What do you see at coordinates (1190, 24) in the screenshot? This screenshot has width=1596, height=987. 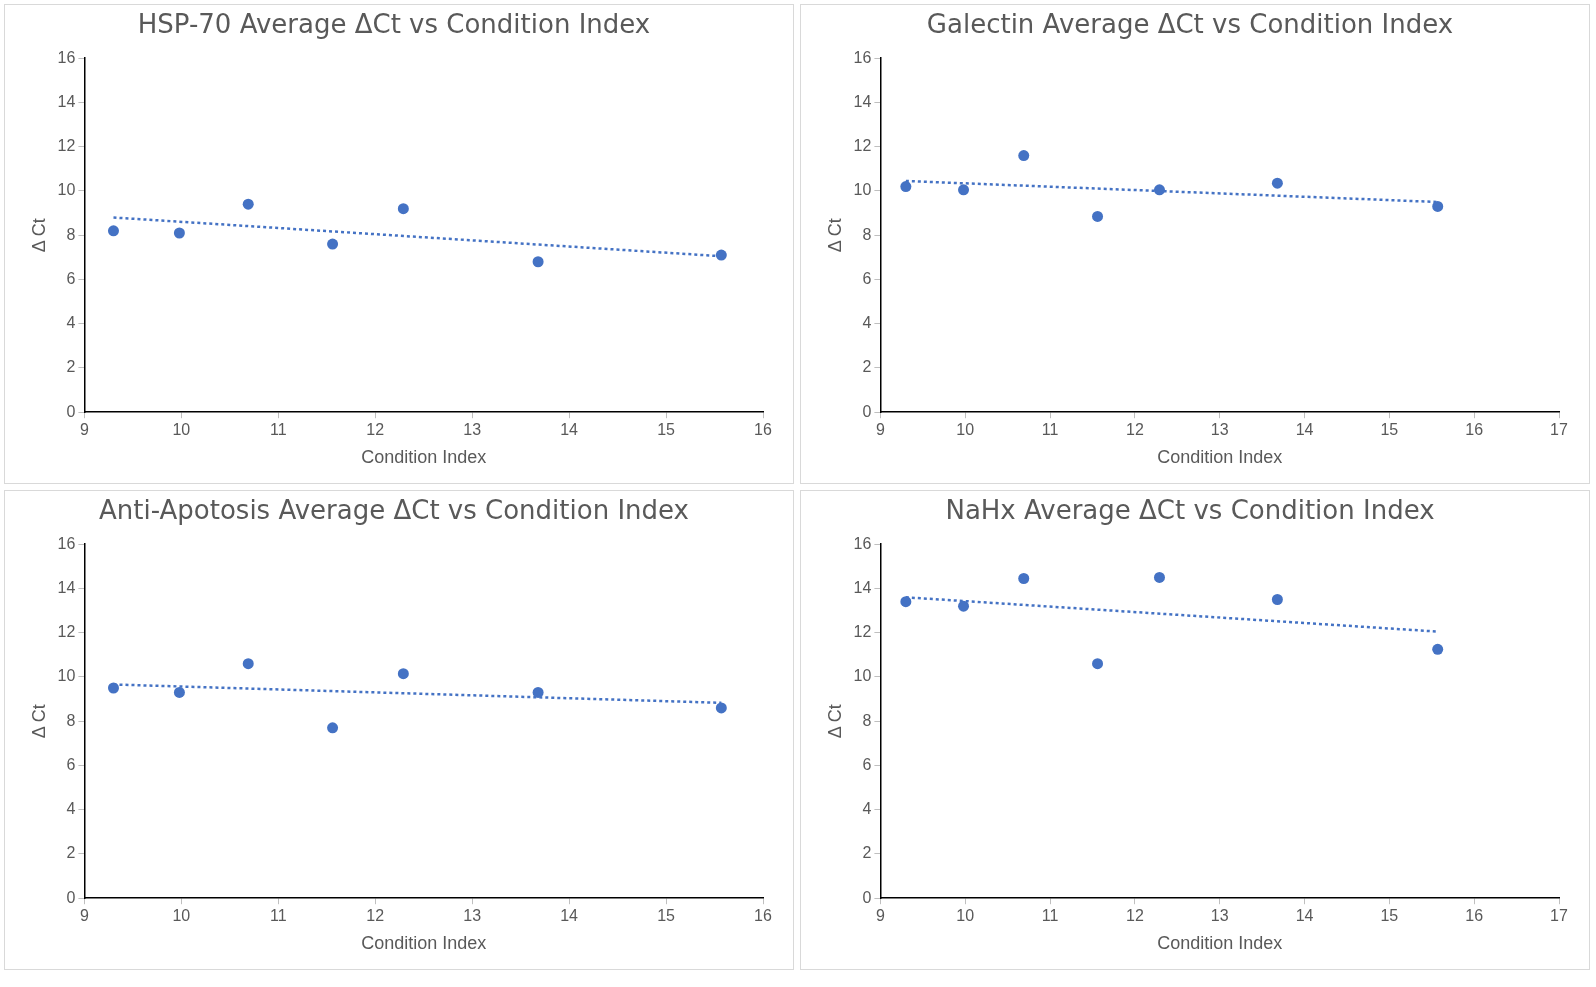 I see `chart-title: Galectin Average ΔCt vs Condition Index` at bounding box center [1190, 24].